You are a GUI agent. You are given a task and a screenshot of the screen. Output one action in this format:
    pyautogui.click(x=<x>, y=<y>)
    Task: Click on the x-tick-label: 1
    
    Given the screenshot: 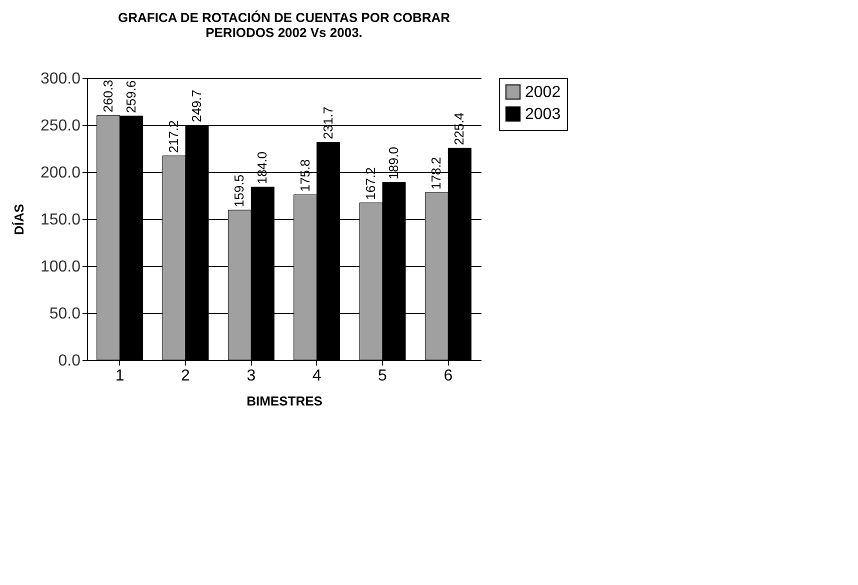 What is the action you would take?
    pyautogui.click(x=119, y=376)
    